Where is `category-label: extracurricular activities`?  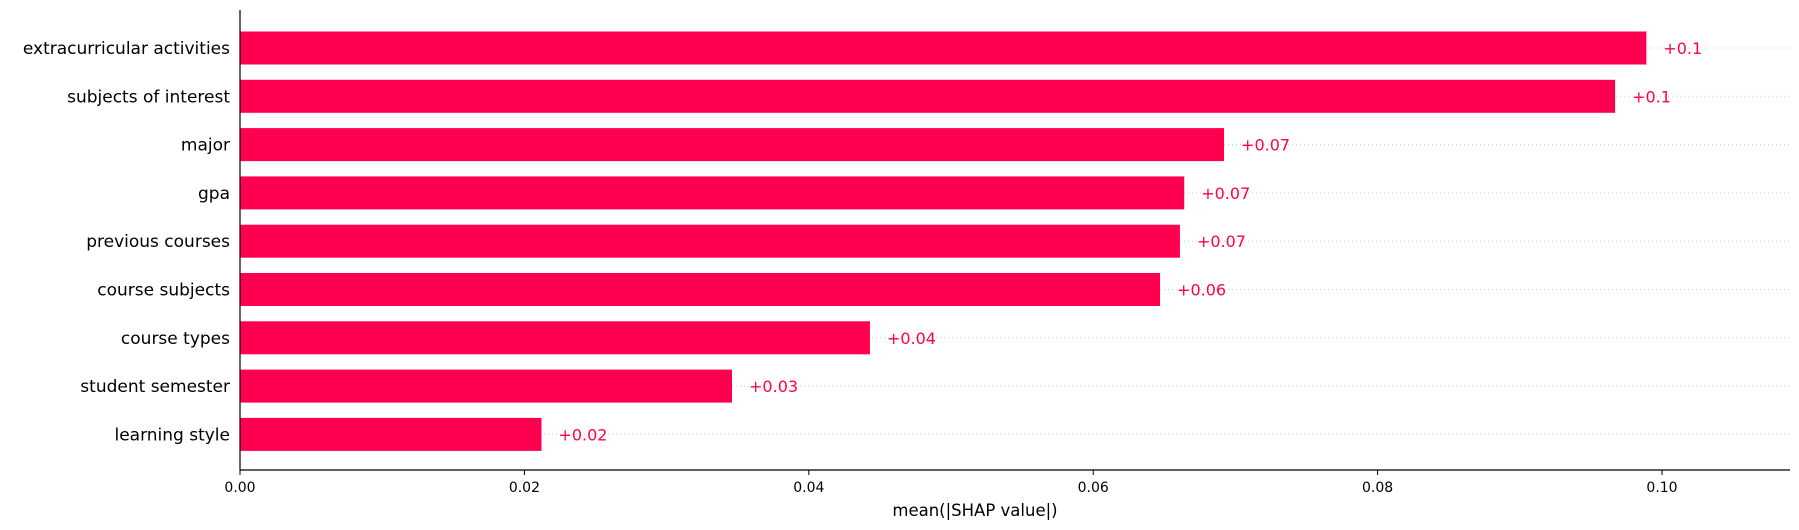 category-label: extracurricular activities is located at coordinates (126, 49).